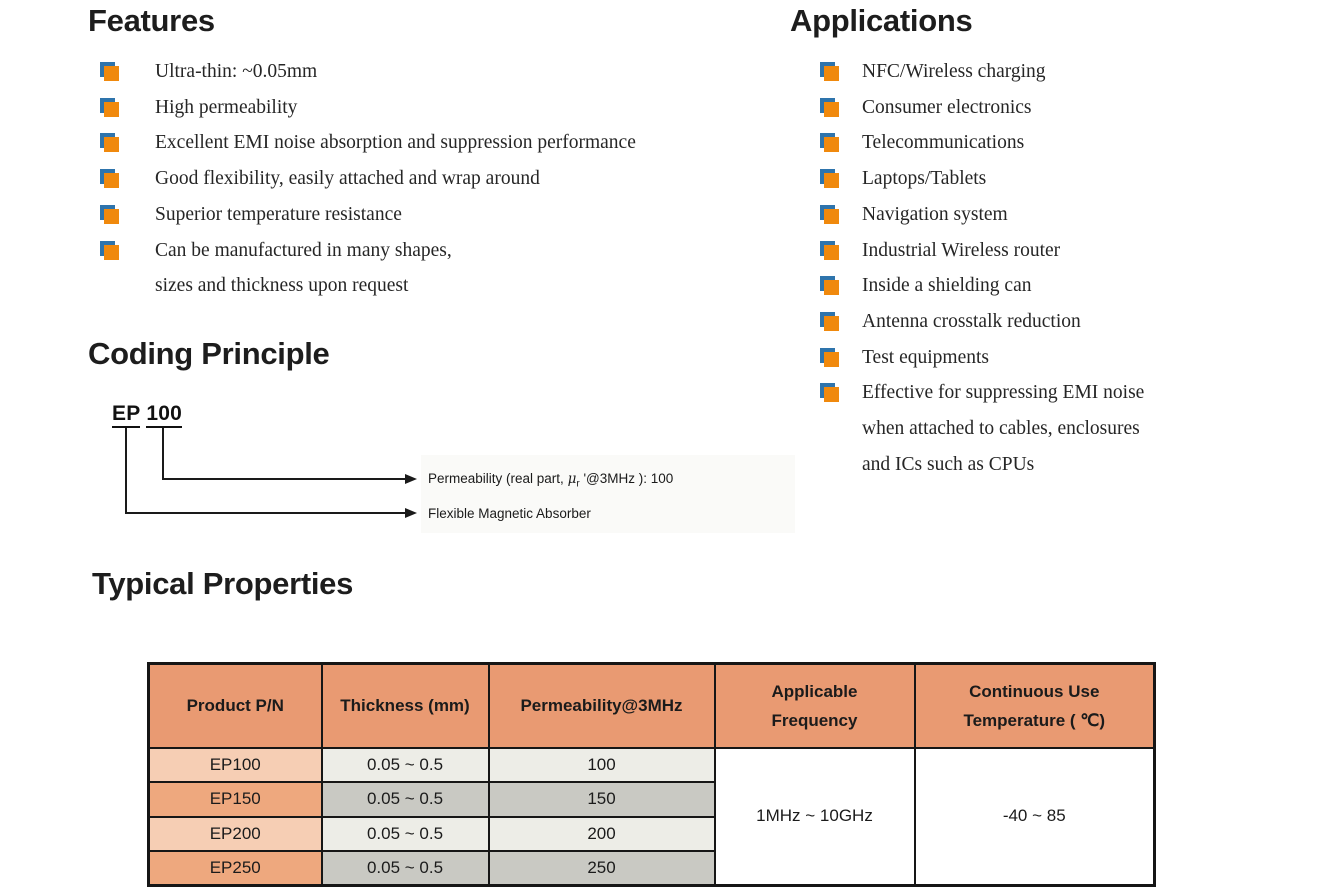 The height and width of the screenshot is (894, 1323). I want to click on cell-permeability: 250, so click(601, 868).